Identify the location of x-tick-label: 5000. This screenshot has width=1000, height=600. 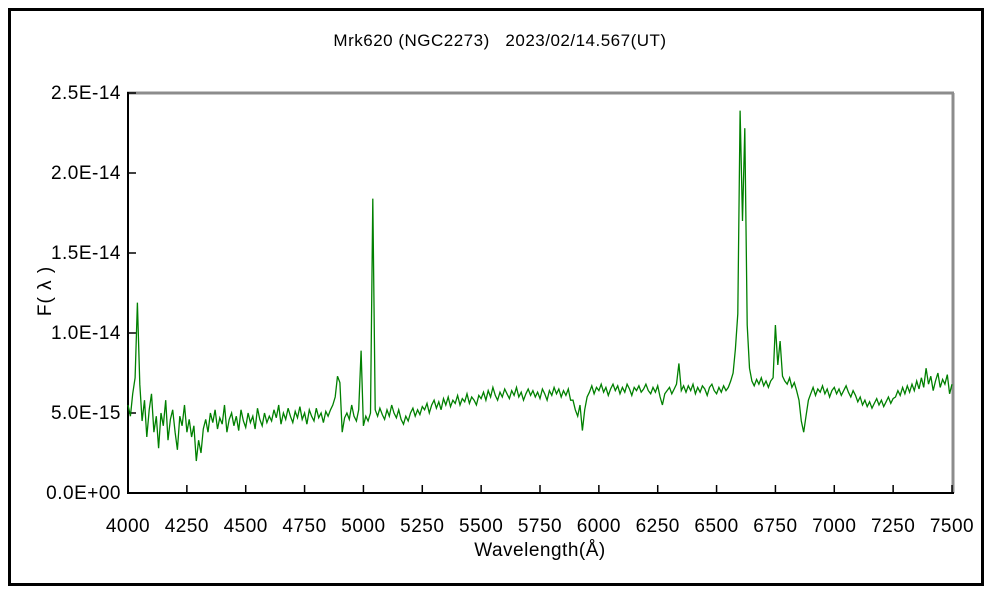
(363, 526).